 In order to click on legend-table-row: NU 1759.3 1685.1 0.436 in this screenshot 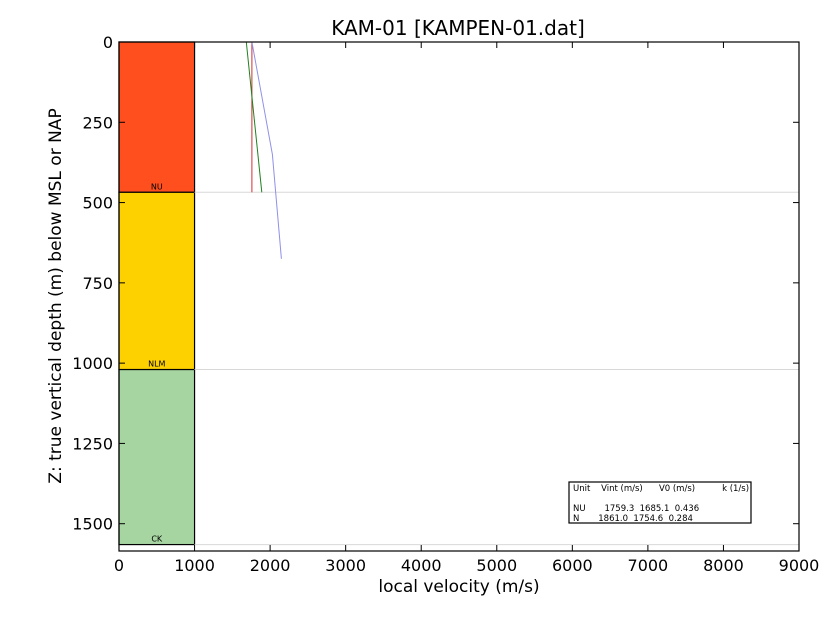, I will do `click(636, 509)`.